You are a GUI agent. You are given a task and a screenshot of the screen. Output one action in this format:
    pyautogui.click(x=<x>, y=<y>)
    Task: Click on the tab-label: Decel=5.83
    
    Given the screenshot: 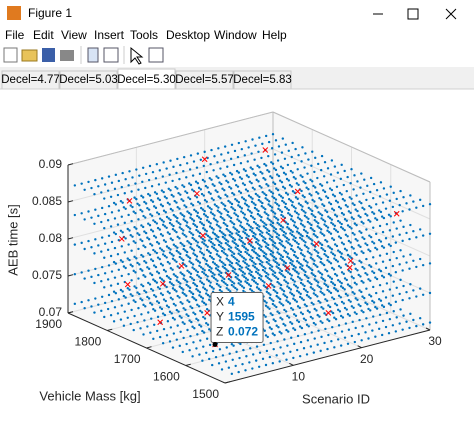 What is the action you would take?
    pyautogui.click(x=262, y=80)
    